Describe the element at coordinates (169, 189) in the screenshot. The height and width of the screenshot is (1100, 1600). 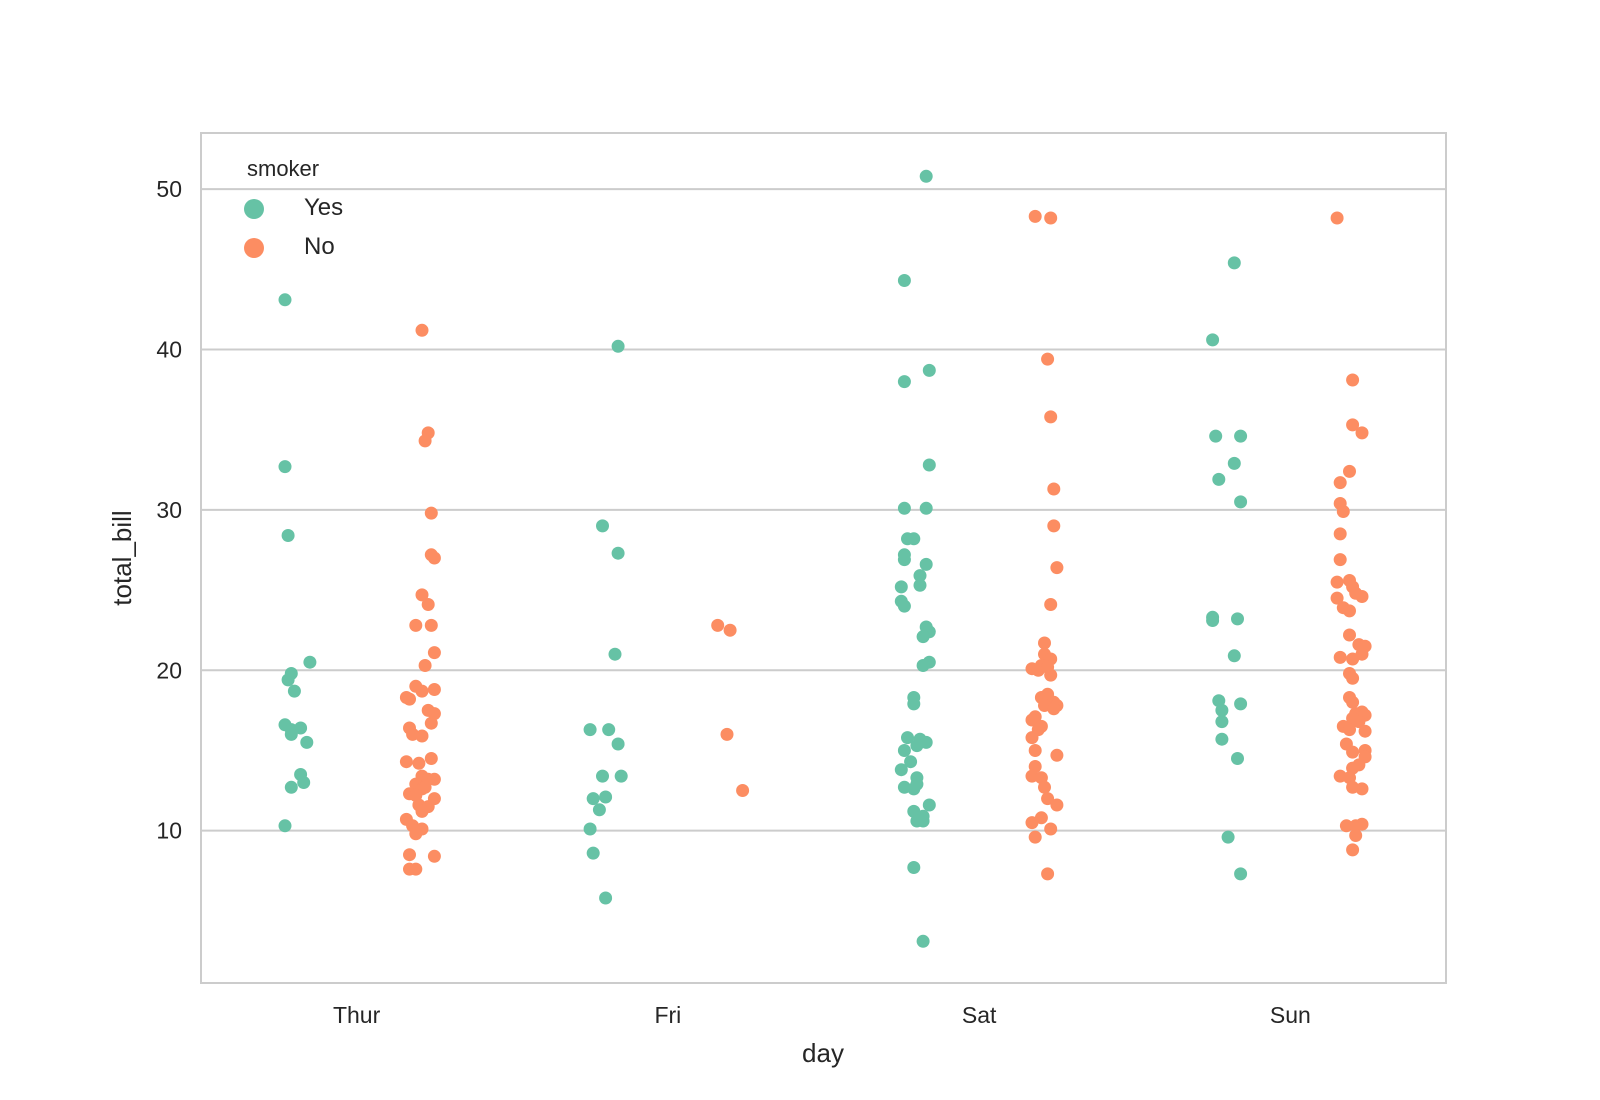
I see `y-tick-label: 50` at that location.